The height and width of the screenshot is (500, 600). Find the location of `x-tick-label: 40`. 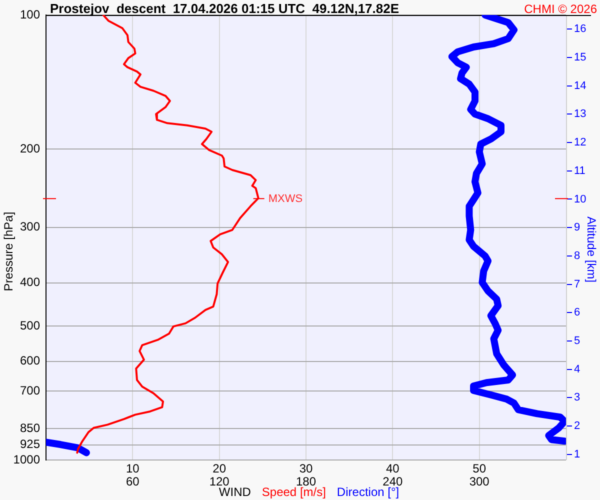

x-tick-label: 40 is located at coordinates (393, 468).